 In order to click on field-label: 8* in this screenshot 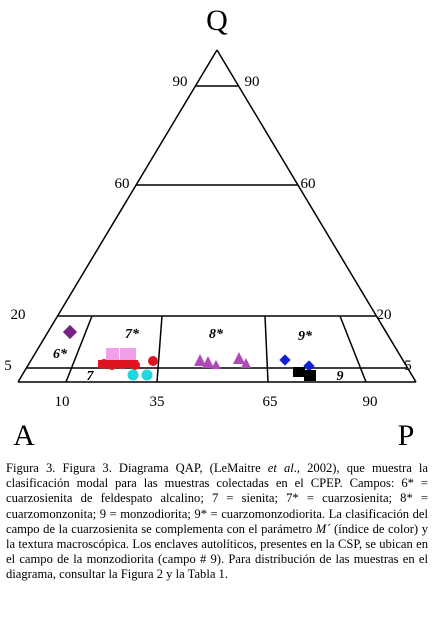, I will do `click(216, 334)`.